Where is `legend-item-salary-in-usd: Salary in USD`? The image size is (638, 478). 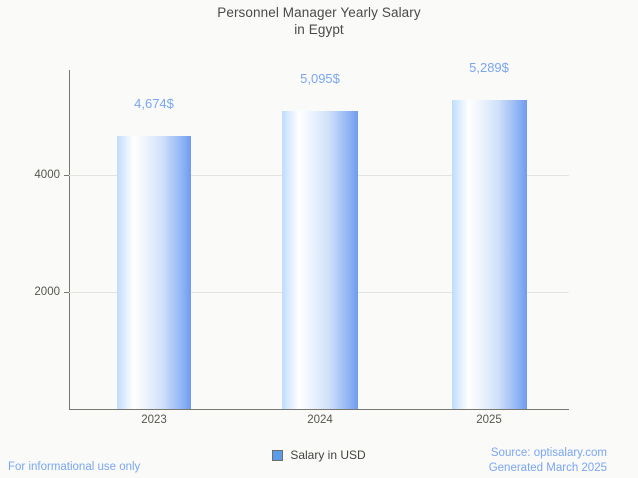
legend-item-salary-in-usd: Salary in USD is located at coordinates (319, 455).